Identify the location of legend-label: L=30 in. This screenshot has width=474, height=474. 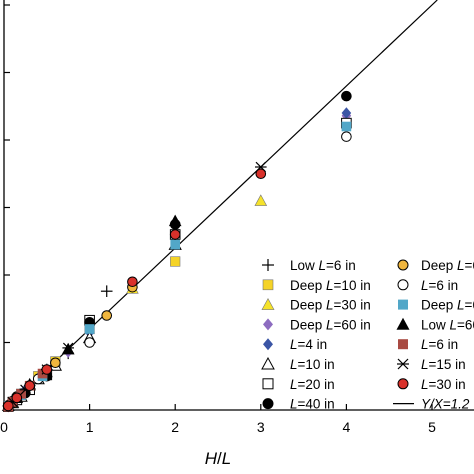
(443, 384).